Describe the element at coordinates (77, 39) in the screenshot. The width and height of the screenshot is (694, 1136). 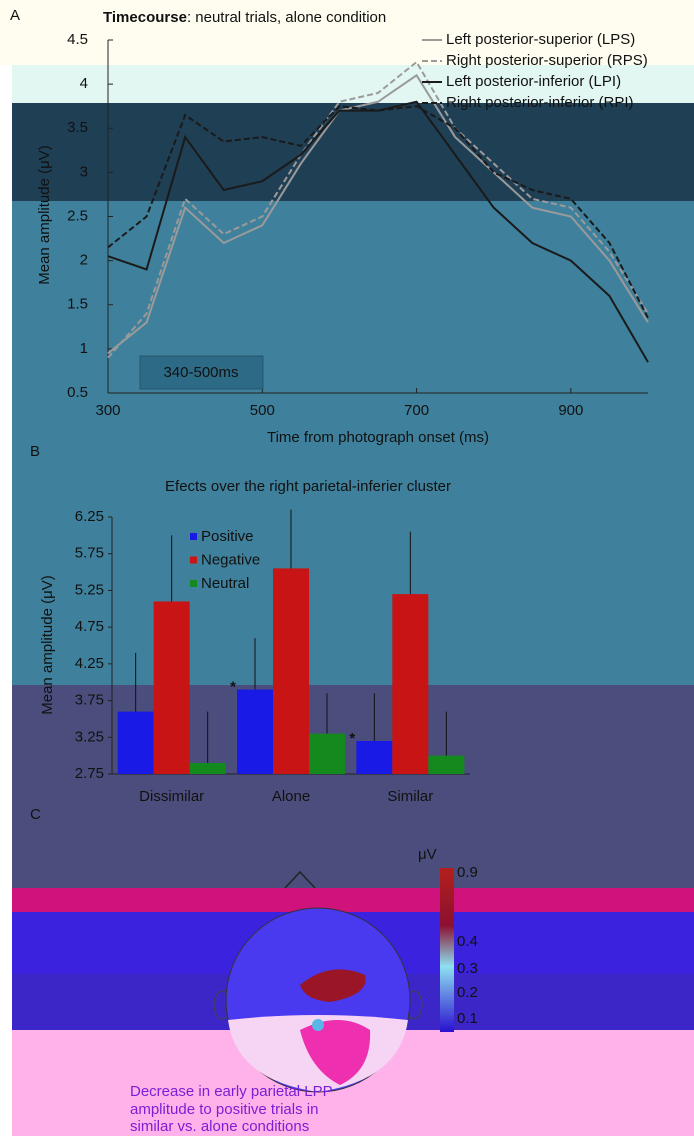
I see `y-tick-label: 4.5` at that location.